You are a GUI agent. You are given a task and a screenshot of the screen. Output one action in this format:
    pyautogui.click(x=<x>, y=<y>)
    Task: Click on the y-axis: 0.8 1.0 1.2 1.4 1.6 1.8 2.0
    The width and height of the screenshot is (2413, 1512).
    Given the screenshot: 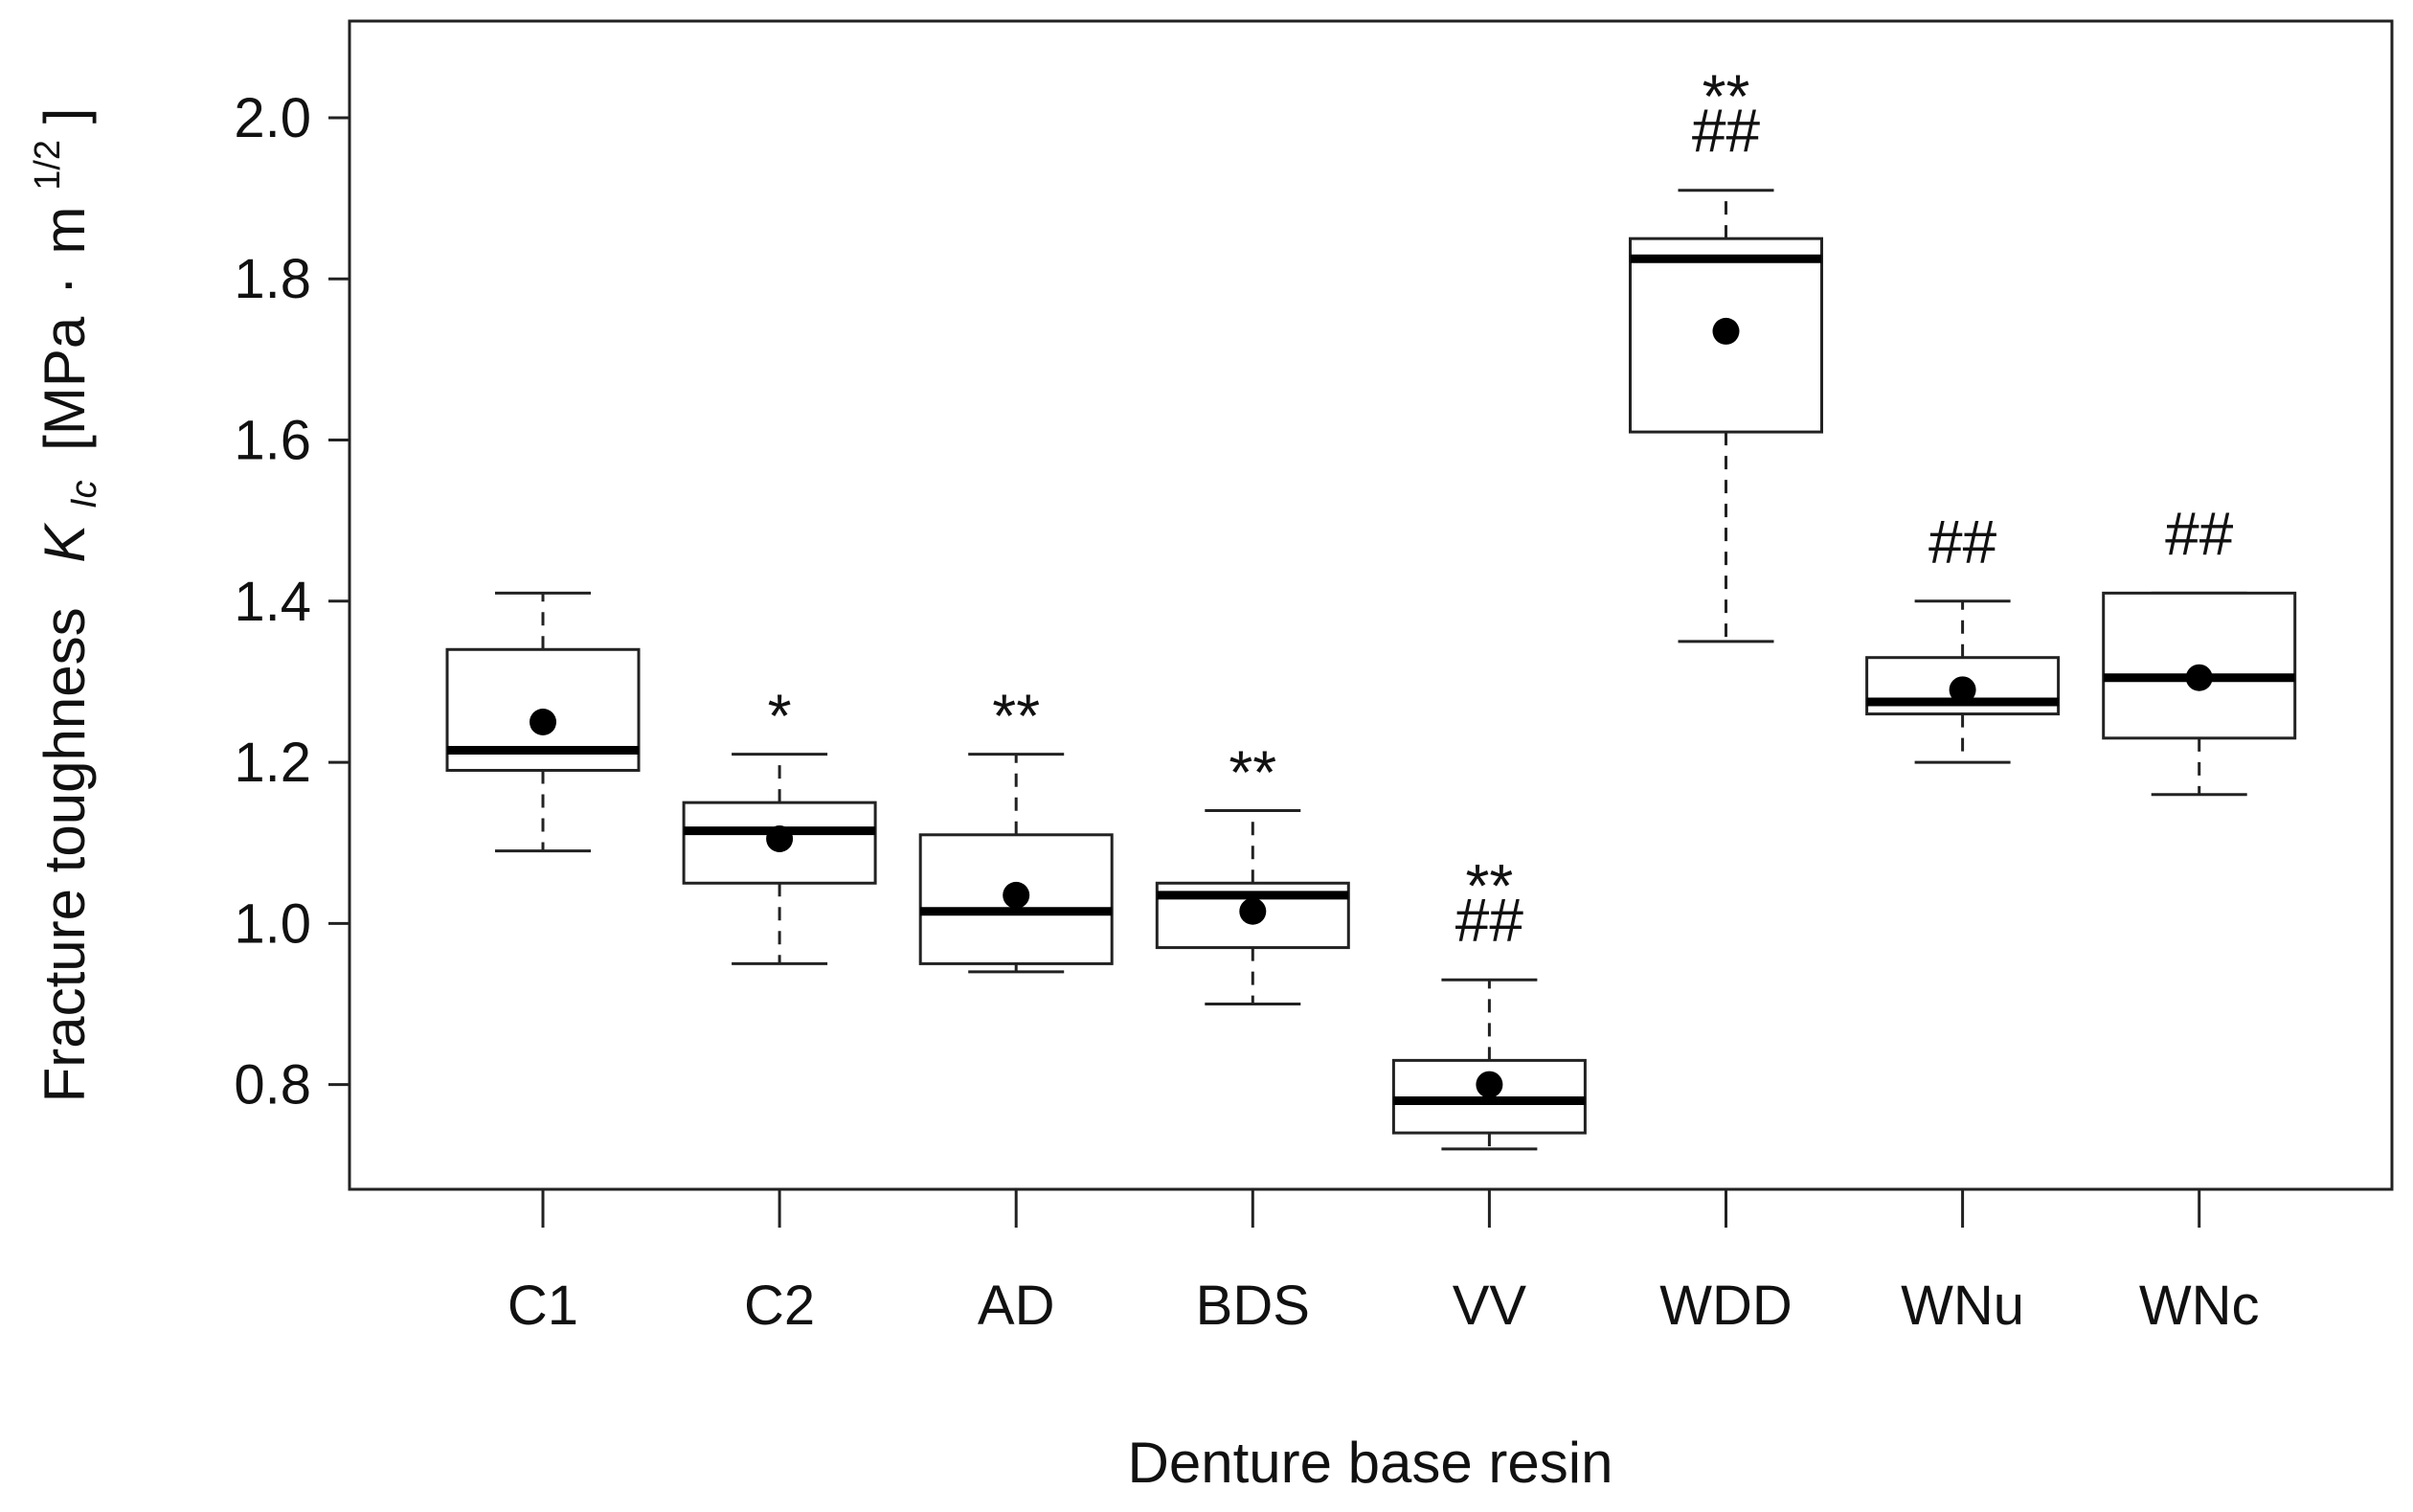 What is the action you would take?
    pyautogui.click(x=292, y=602)
    